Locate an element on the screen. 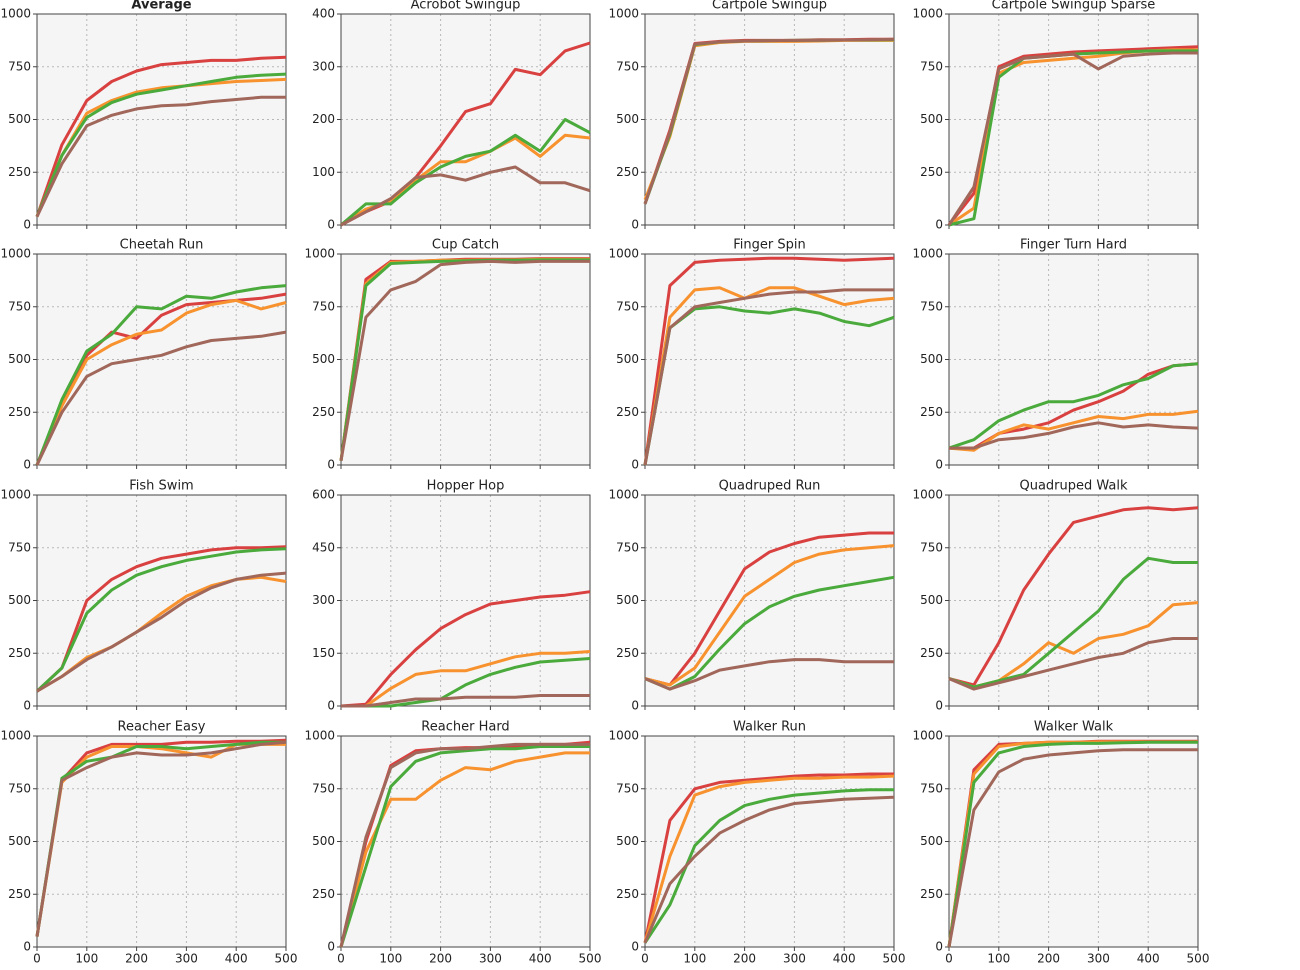 Image resolution: width=1300 pixels, height=970 pixels. y-tick-label: 100 is located at coordinates (323, 172).